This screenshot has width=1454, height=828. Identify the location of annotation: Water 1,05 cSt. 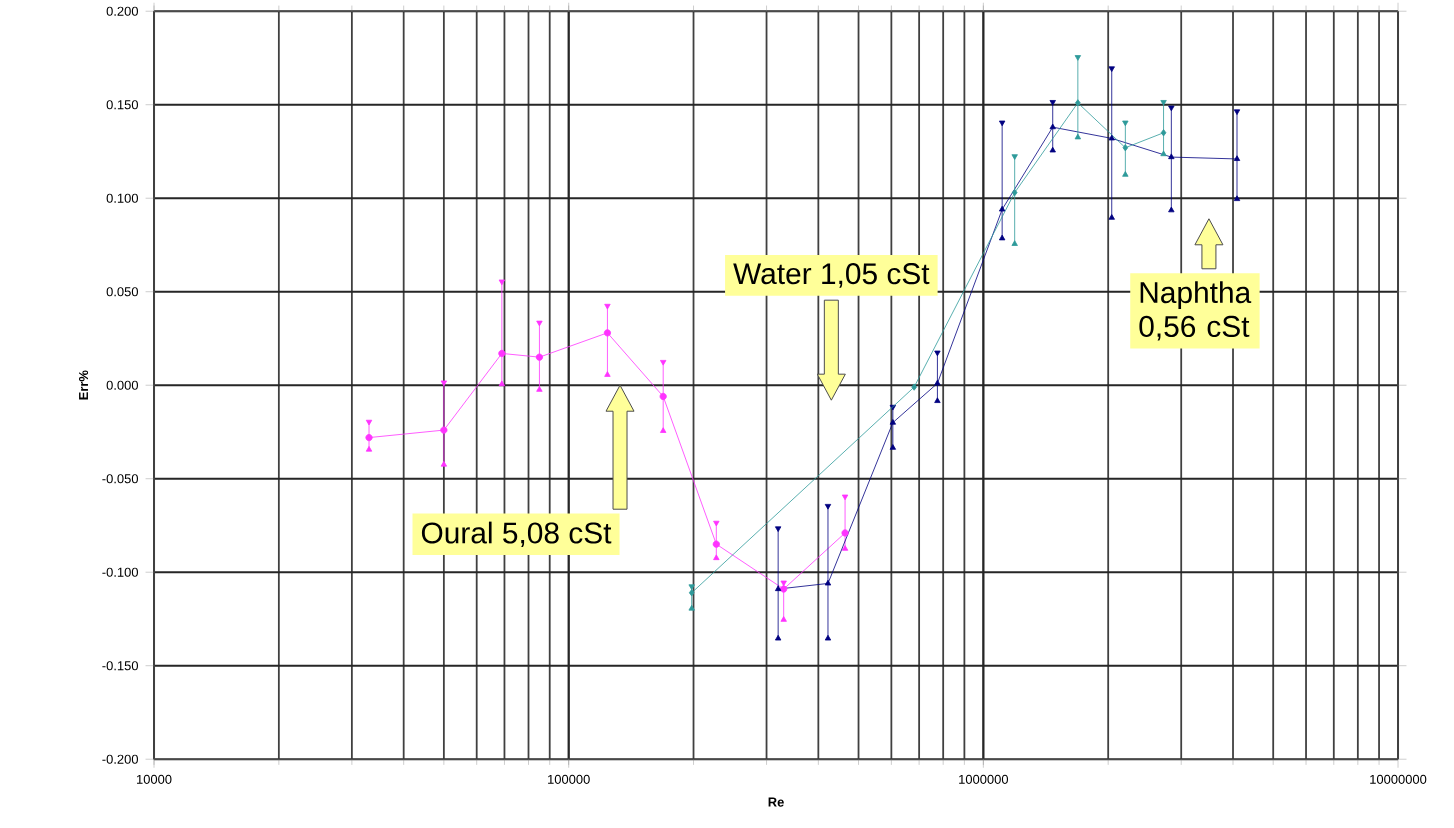
(831, 276).